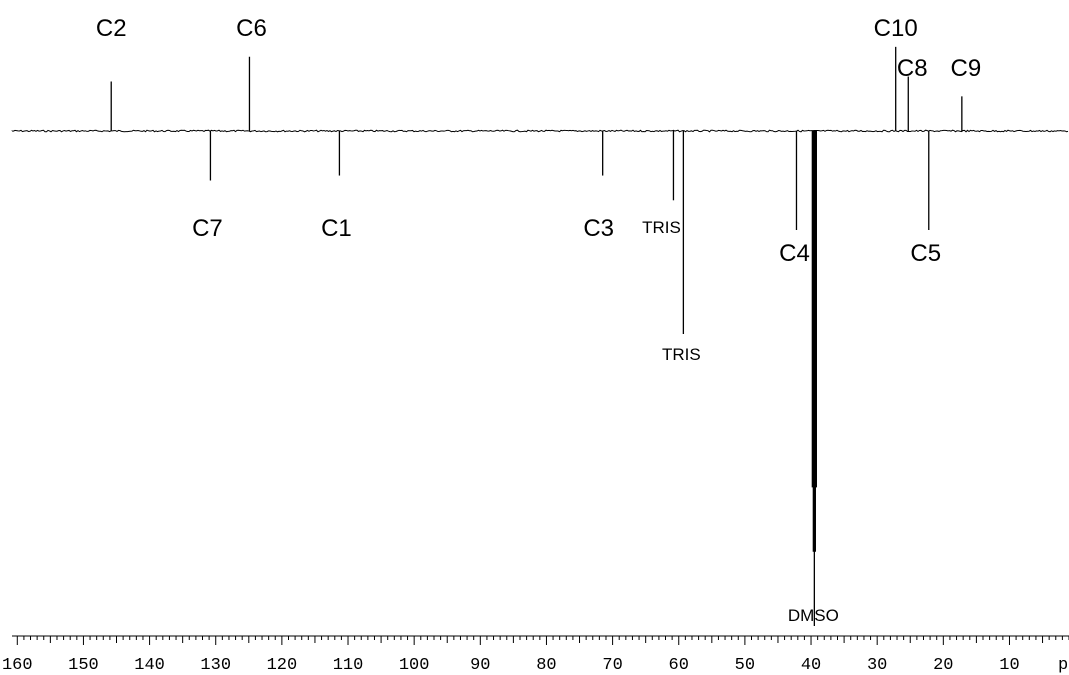 The width and height of the screenshot is (1069, 675). What do you see at coordinates (348, 665) in the screenshot?
I see `x-tick-label-110: 110` at bounding box center [348, 665].